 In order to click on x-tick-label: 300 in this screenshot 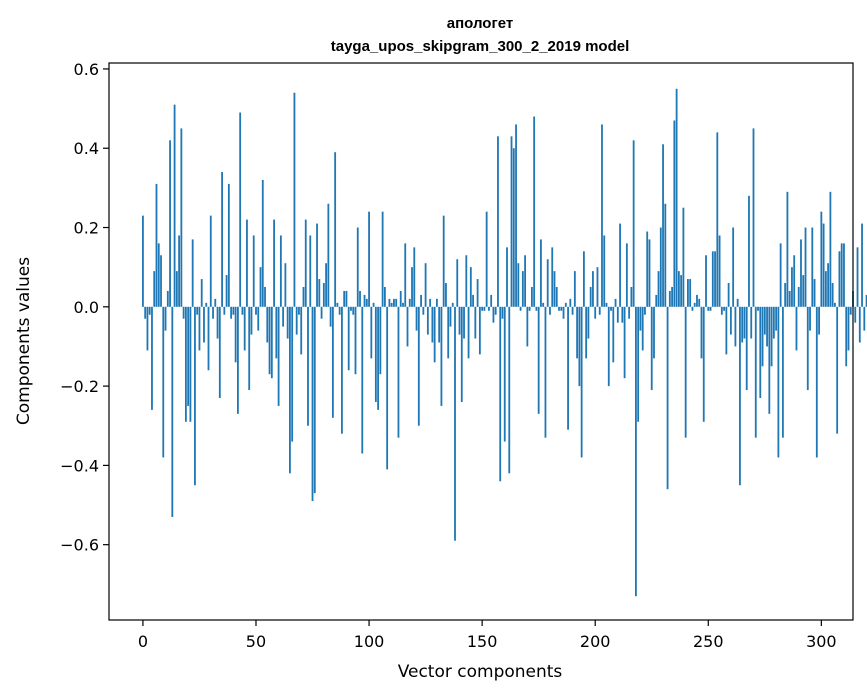, I will do `click(821, 641)`.